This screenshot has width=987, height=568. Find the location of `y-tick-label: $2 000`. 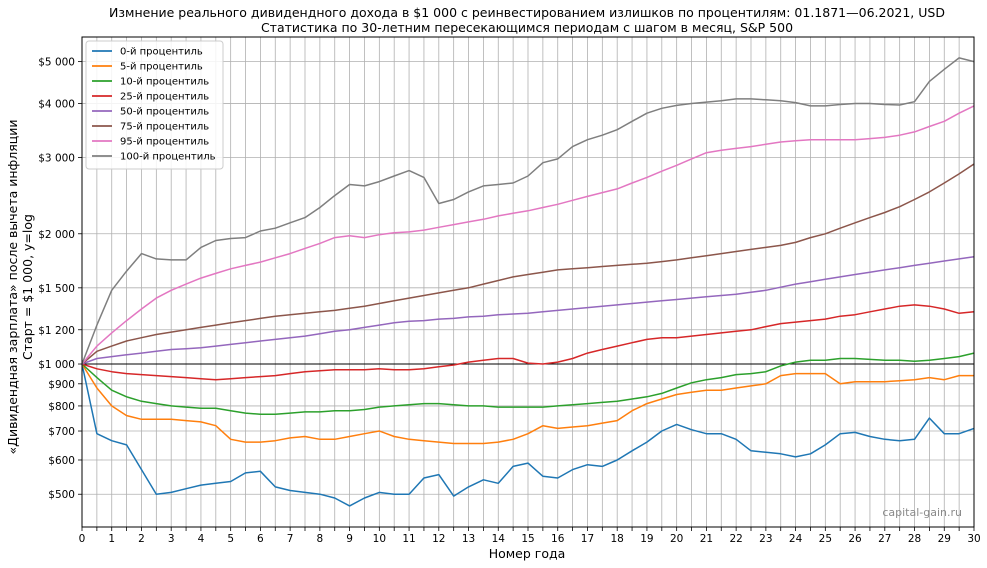

y-tick-label: $2 000 is located at coordinates (56, 235).